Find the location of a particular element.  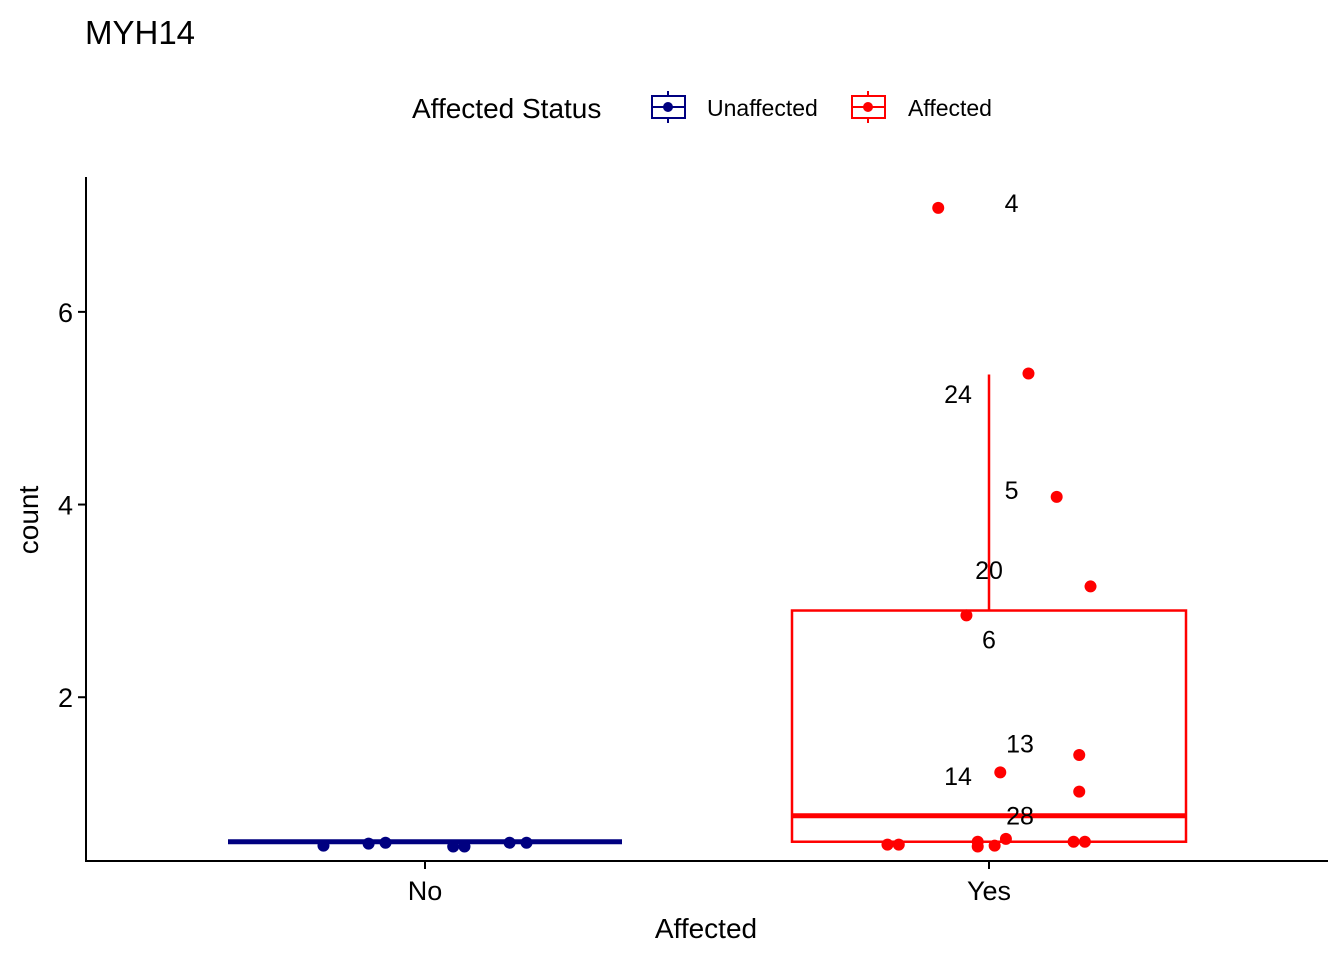

legend-label: Affected is located at coordinates (950, 108).